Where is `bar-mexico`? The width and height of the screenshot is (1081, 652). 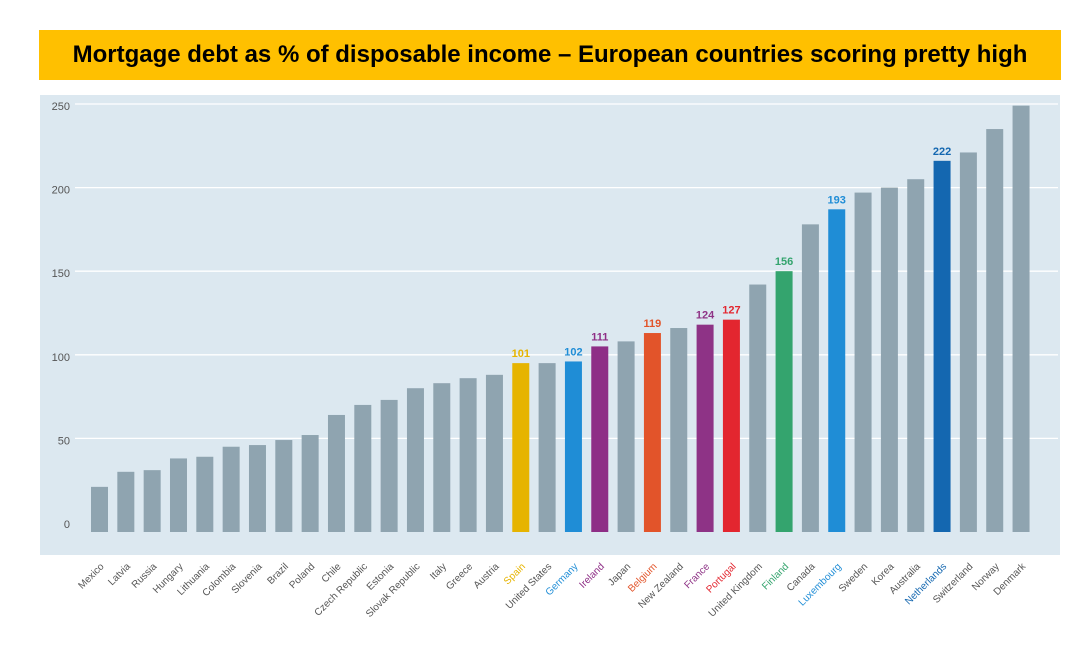
bar-mexico is located at coordinates (99, 509).